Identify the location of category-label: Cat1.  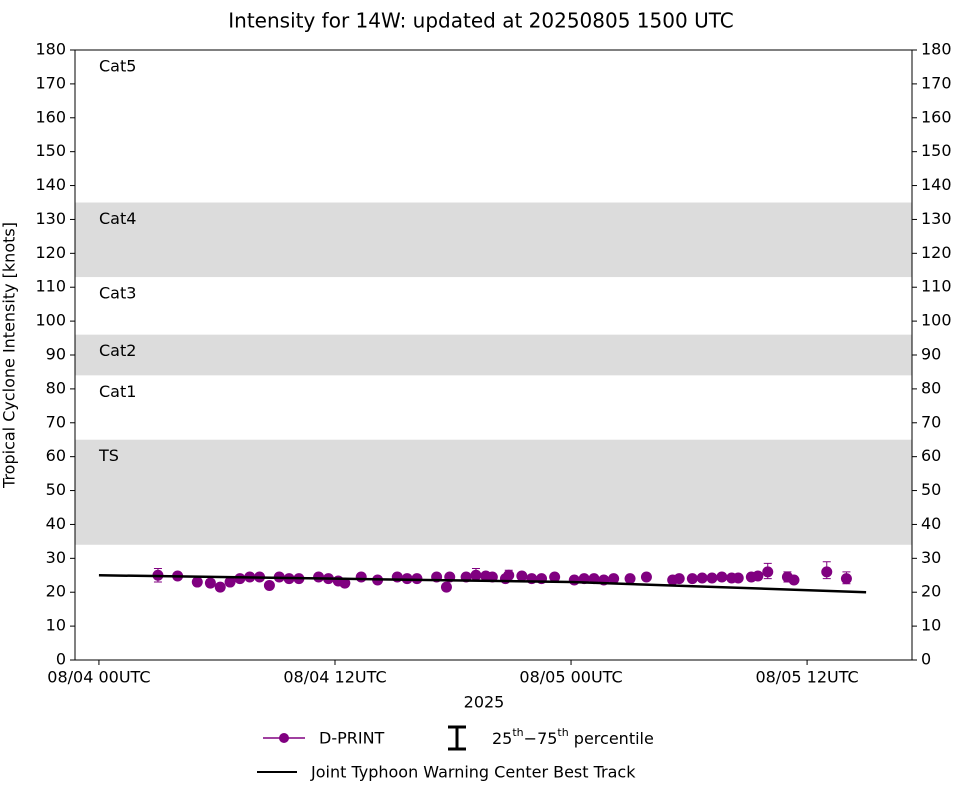
(117, 391).